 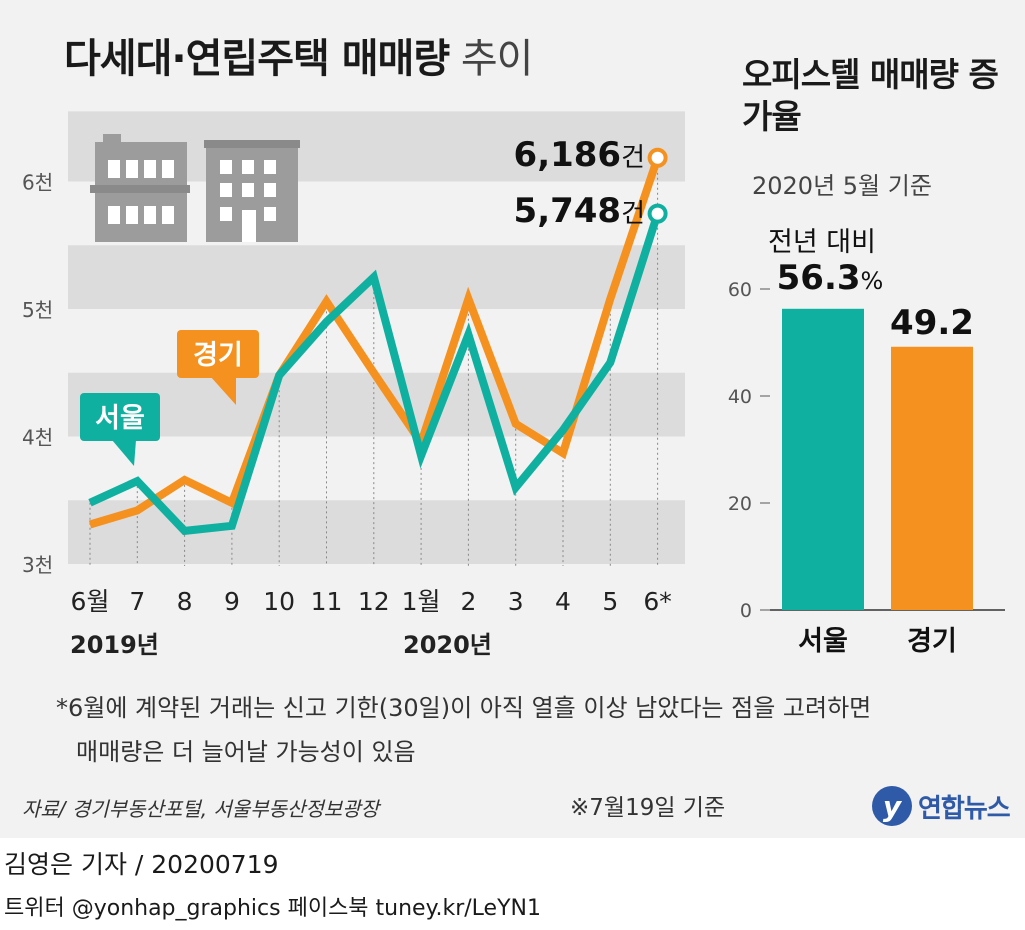 I want to click on yonhap-logo: y 연합뉴스, so click(x=941, y=806).